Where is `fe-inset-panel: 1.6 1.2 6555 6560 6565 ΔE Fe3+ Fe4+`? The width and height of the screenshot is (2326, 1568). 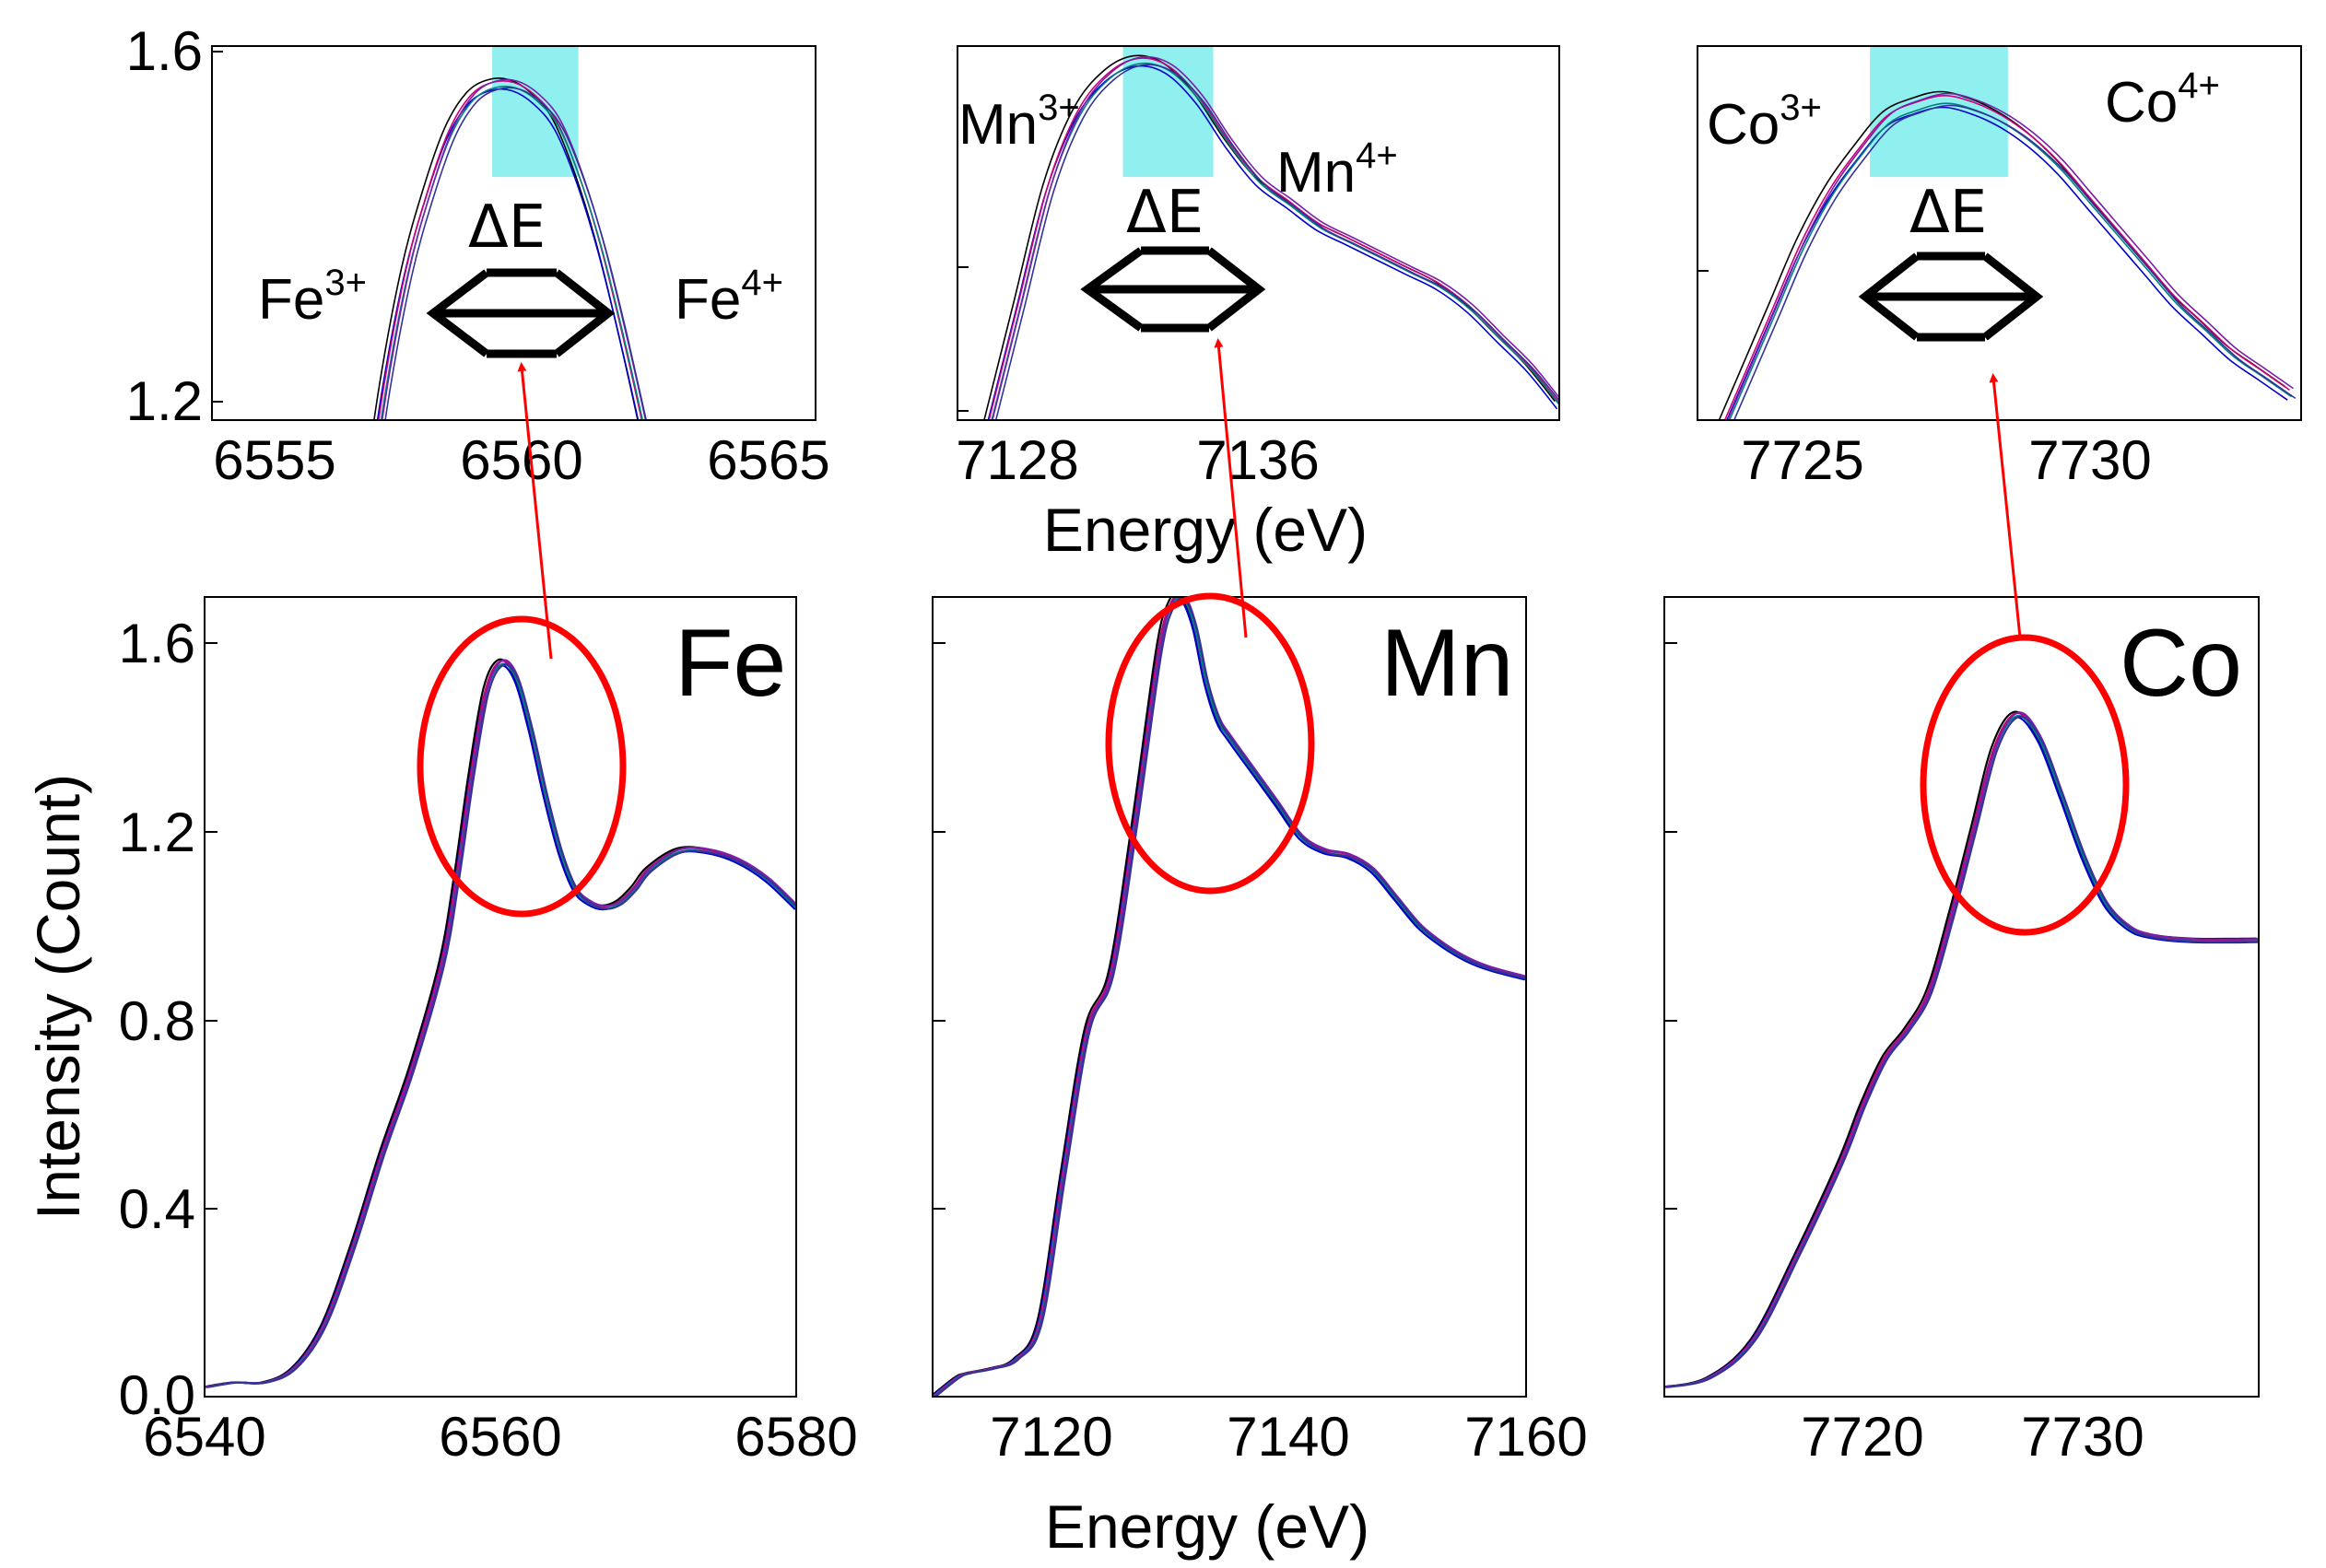
fe-inset-panel: 1.6 1.2 6555 6560 6565 ΔE Fe3+ Fe4+ is located at coordinates (478, 255).